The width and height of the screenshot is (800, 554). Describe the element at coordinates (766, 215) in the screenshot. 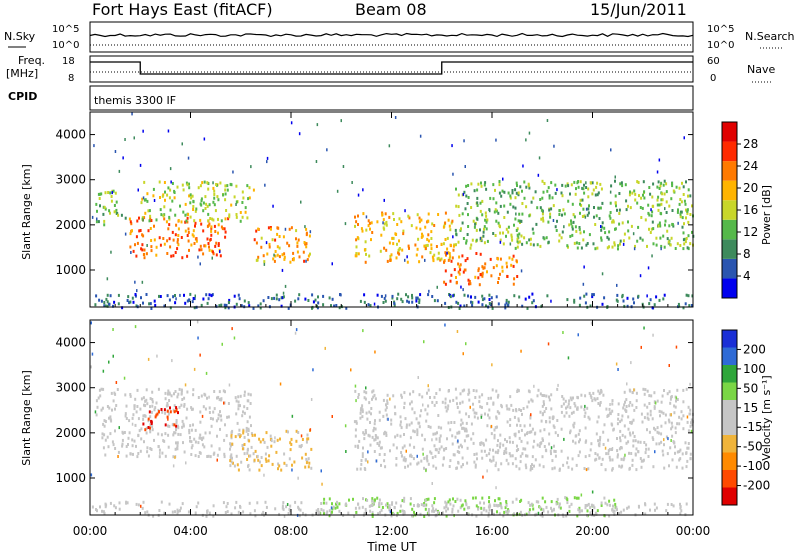

I see `power-colorbar-label: Power [dB]` at that location.